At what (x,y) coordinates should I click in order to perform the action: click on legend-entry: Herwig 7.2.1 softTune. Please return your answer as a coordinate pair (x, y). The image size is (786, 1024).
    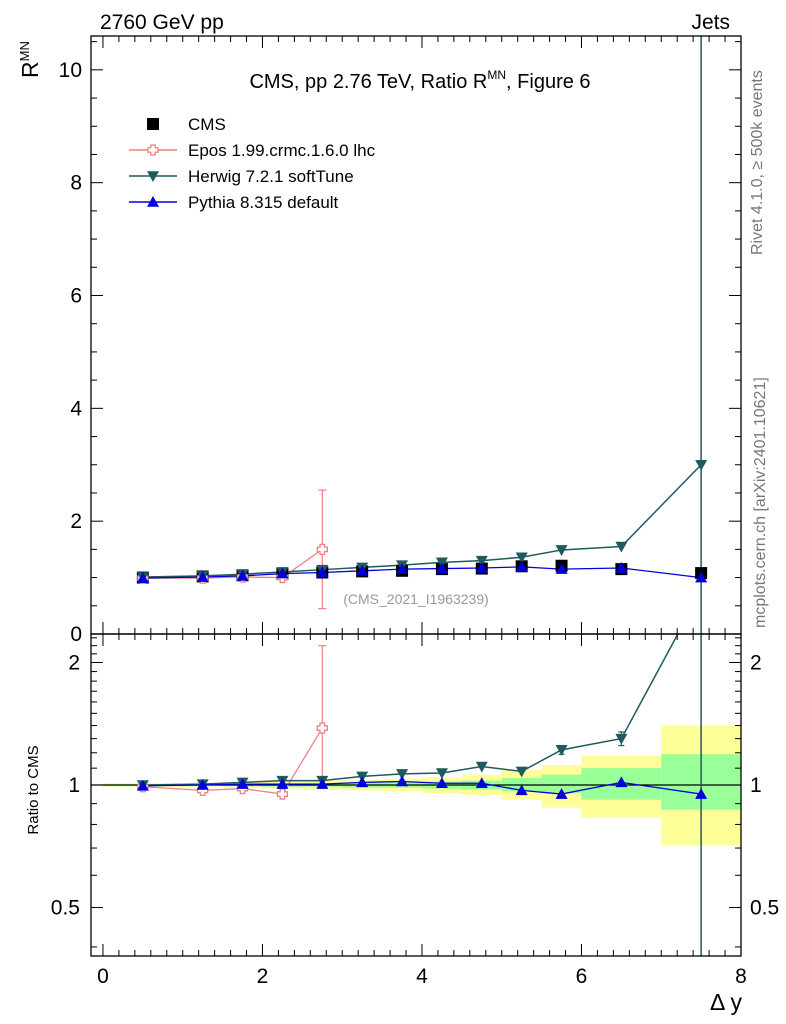
    Looking at the image, I should click on (241, 176).